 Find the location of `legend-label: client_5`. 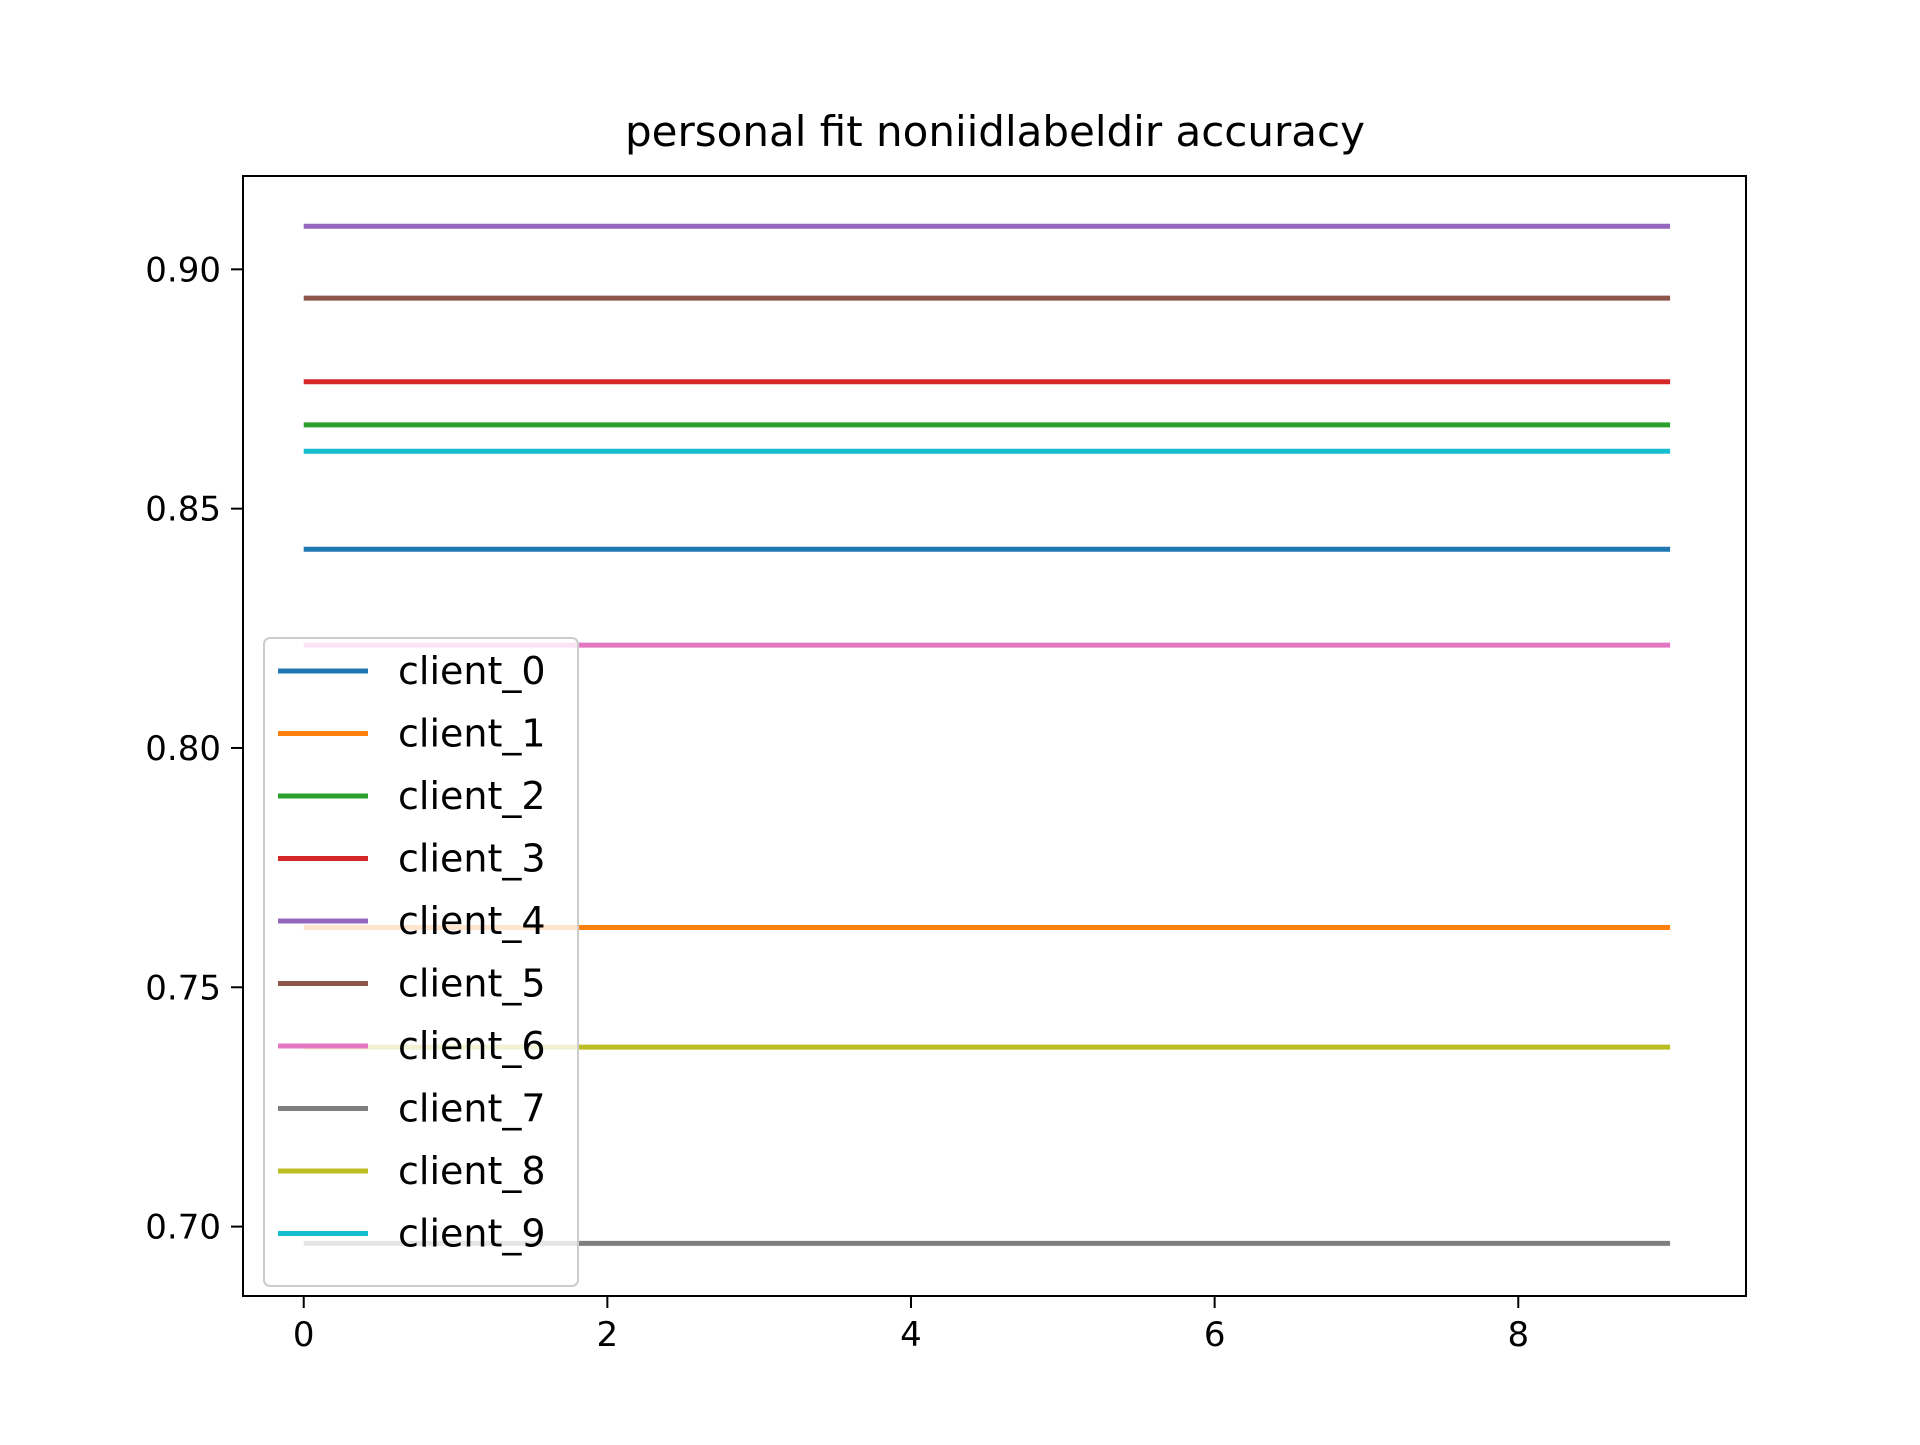

legend-label: client_5 is located at coordinates (472, 984).